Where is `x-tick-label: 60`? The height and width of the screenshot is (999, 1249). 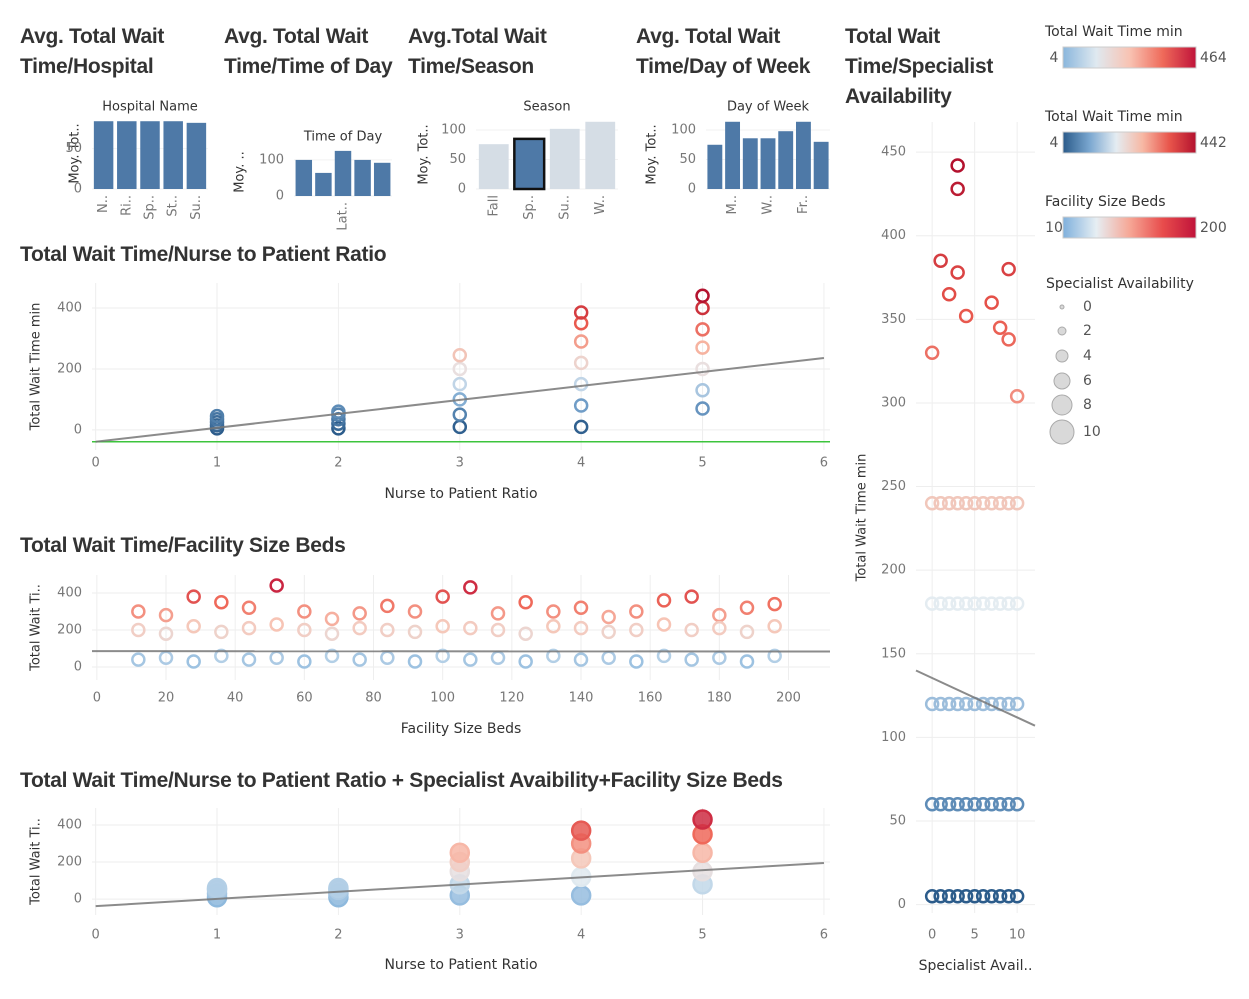 x-tick-label: 60 is located at coordinates (304, 698).